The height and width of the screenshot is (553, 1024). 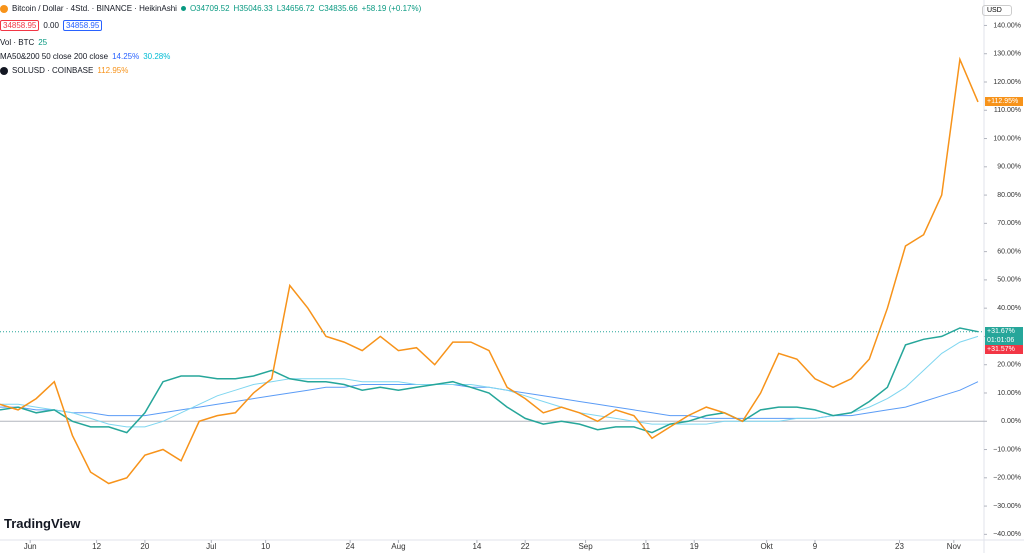 What do you see at coordinates (525, 546) in the screenshot?
I see `x-tick-label: 22` at bounding box center [525, 546].